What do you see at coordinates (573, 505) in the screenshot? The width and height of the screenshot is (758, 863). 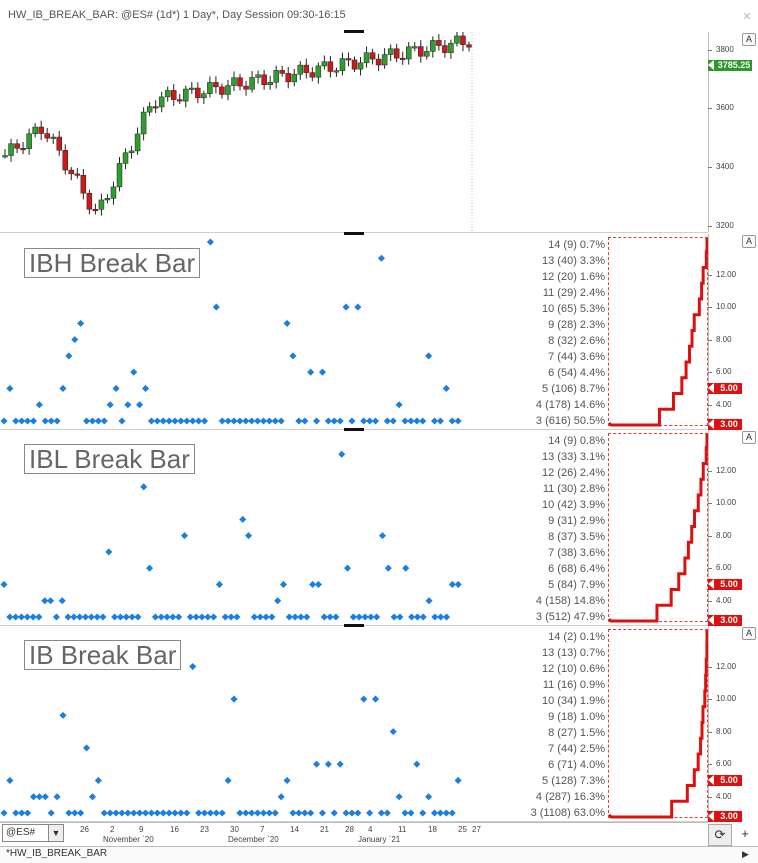 I see `frequency-stat-row: 10 (42) 3.9%` at bounding box center [573, 505].